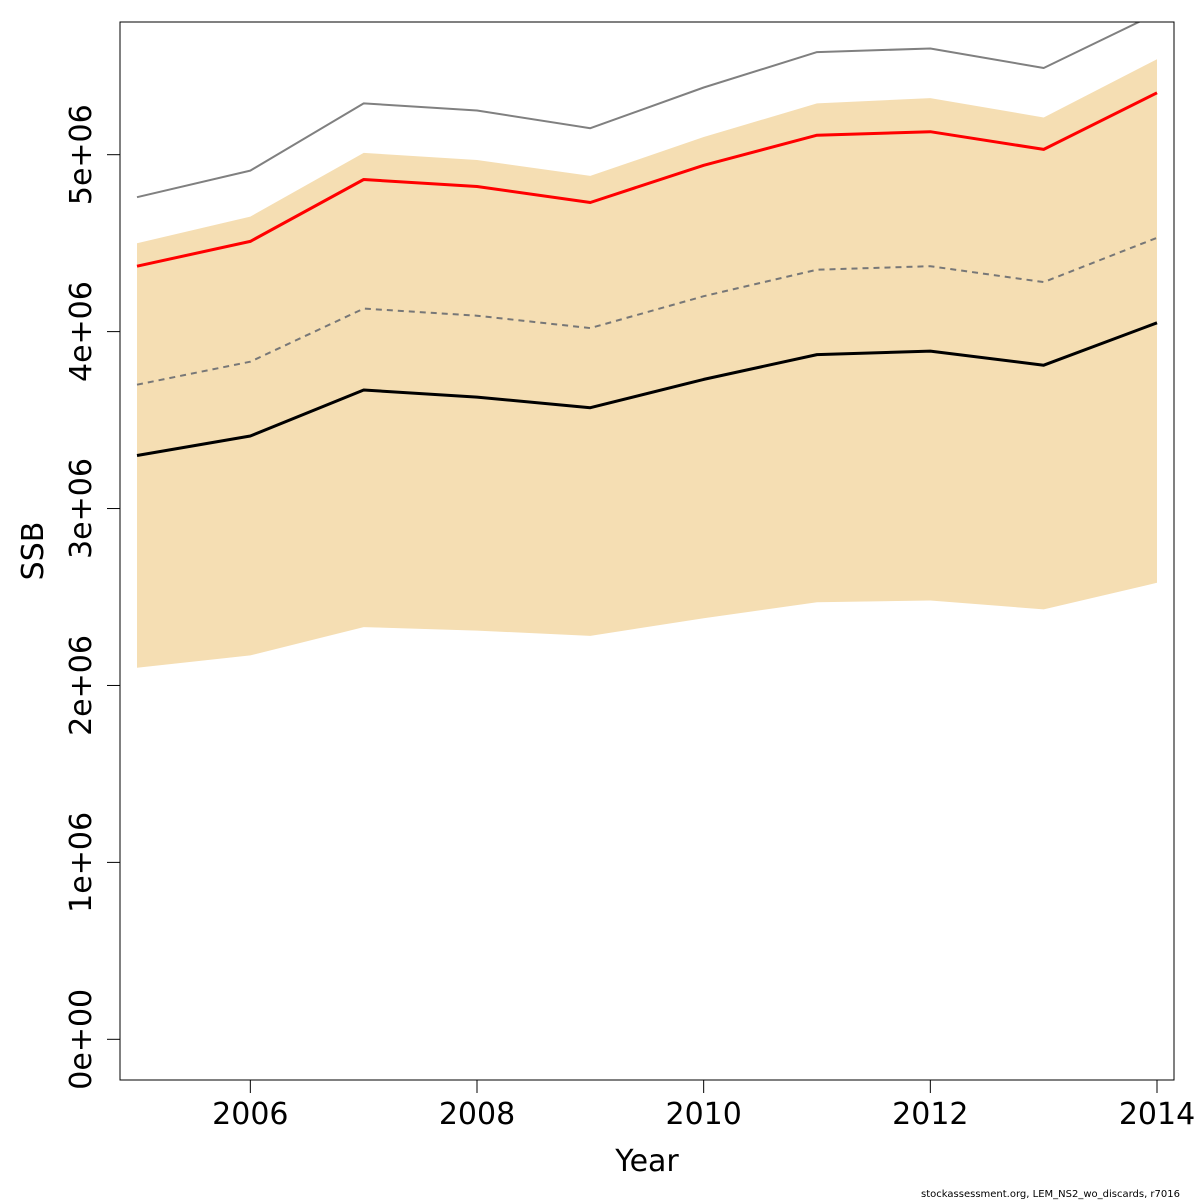 The image size is (1200, 1200). Describe the element at coordinates (81, 508) in the screenshot. I see `y-tick-label: 3e+06` at that location.